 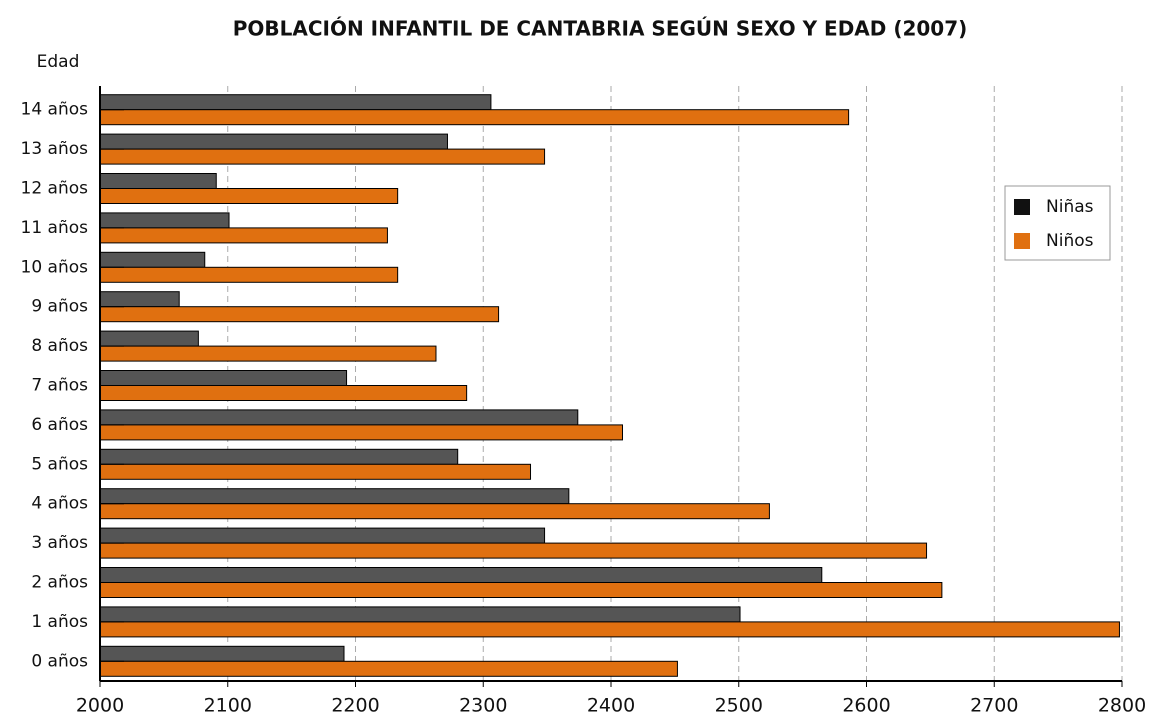 I want to click on x-tick-label: 2500, so click(x=739, y=706).